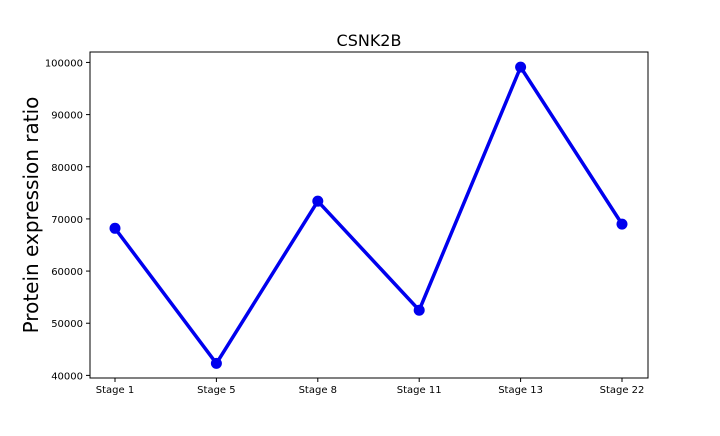  Describe the element at coordinates (67, 272) in the screenshot. I see `y-tick-label-2: 60000` at that location.